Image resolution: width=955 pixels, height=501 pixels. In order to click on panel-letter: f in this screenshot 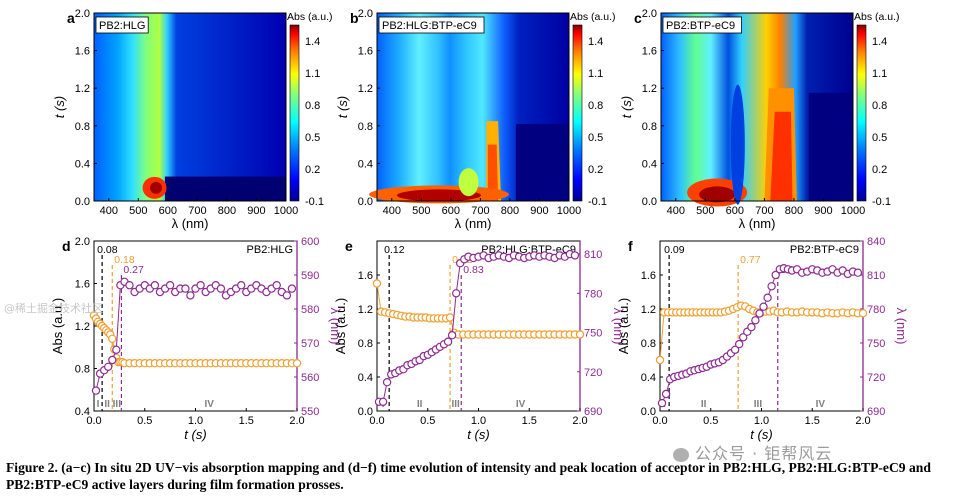, I will do `click(630, 246)`.